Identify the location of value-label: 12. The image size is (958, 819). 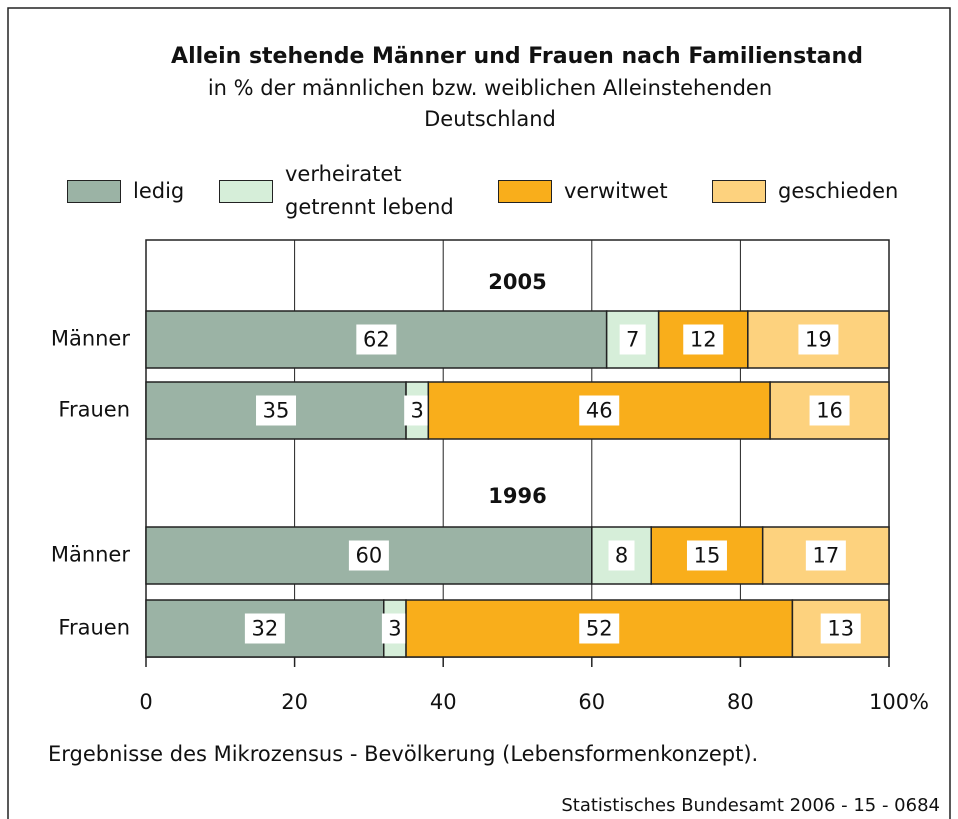
(703, 340).